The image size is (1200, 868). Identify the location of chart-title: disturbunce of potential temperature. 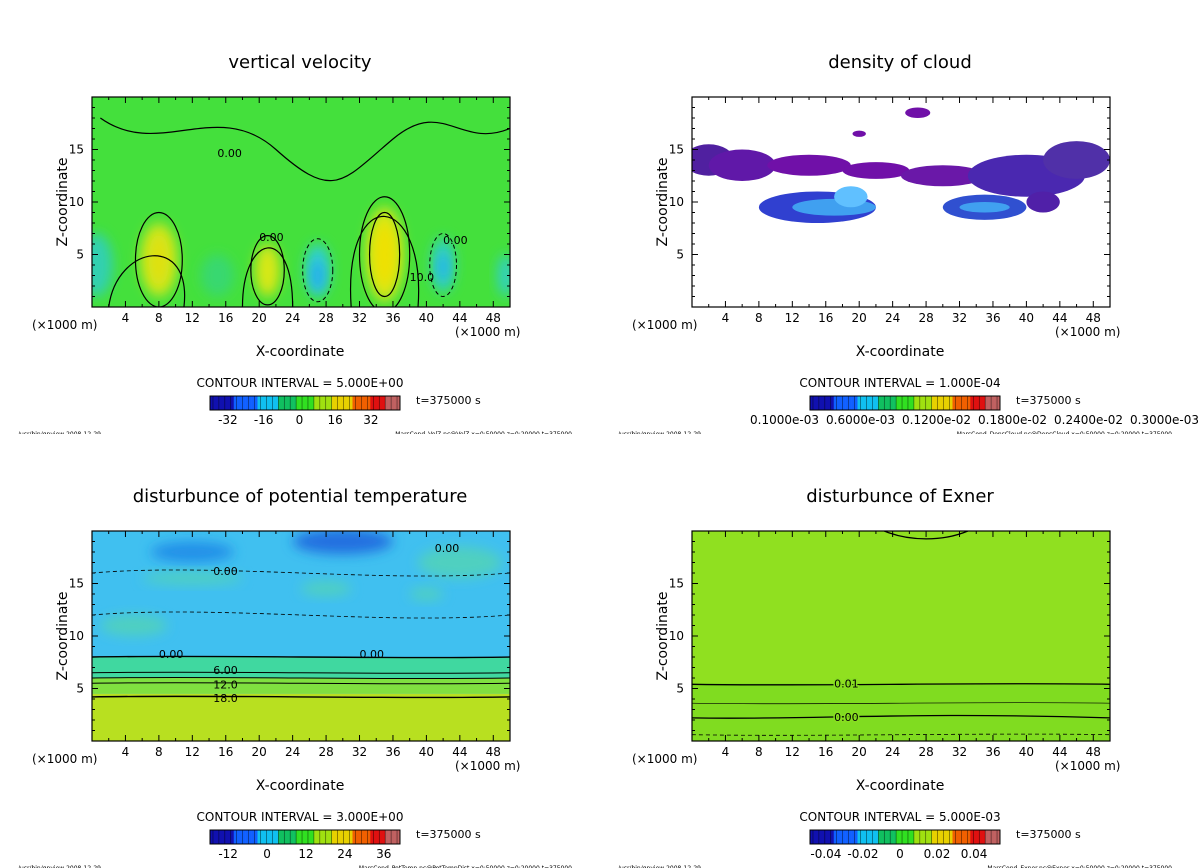
(300, 496).